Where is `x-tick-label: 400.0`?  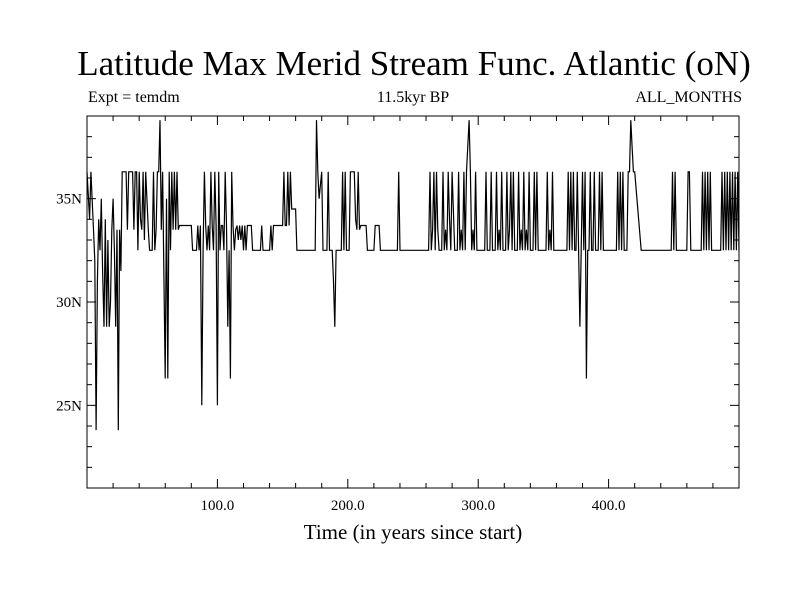 x-tick-label: 400.0 is located at coordinates (609, 506).